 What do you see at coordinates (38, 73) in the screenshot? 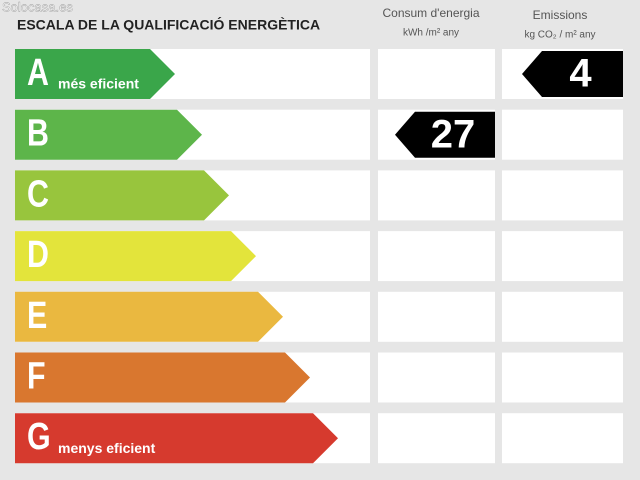
I see `rating-letter: A` at bounding box center [38, 73].